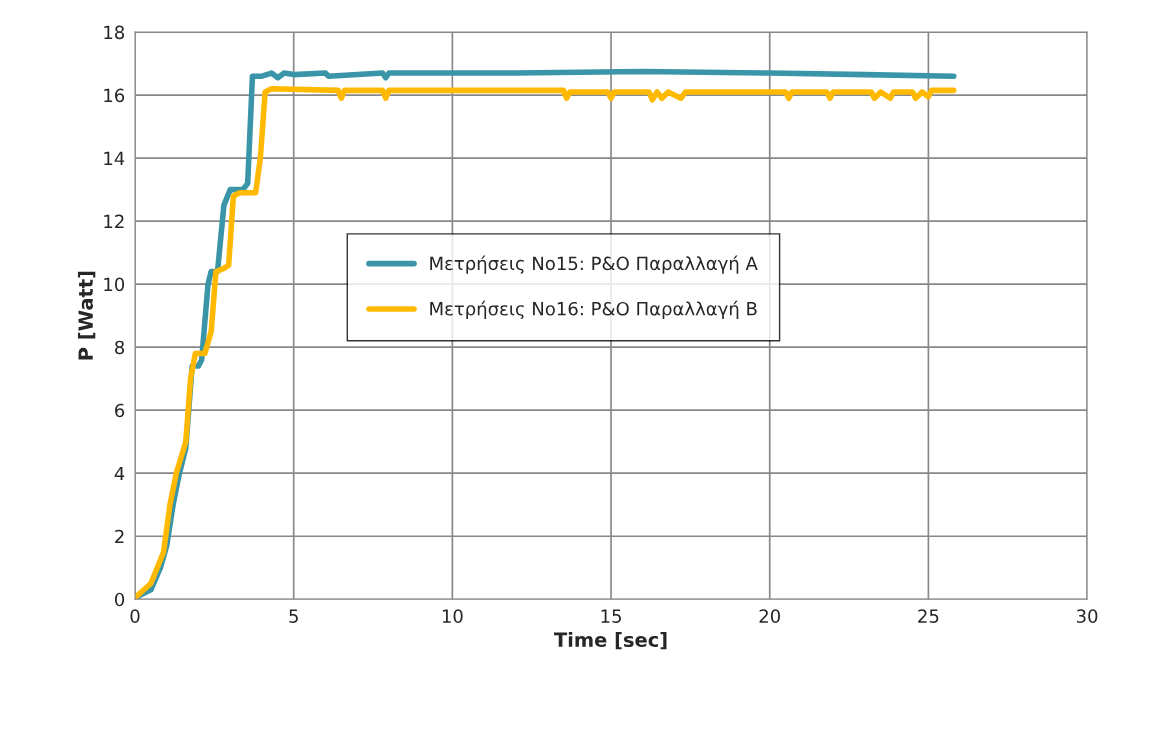  I want to click on legend-label: Μετρήσεις Νο15: P&O Παραλλαγή Α, so click(594, 264).